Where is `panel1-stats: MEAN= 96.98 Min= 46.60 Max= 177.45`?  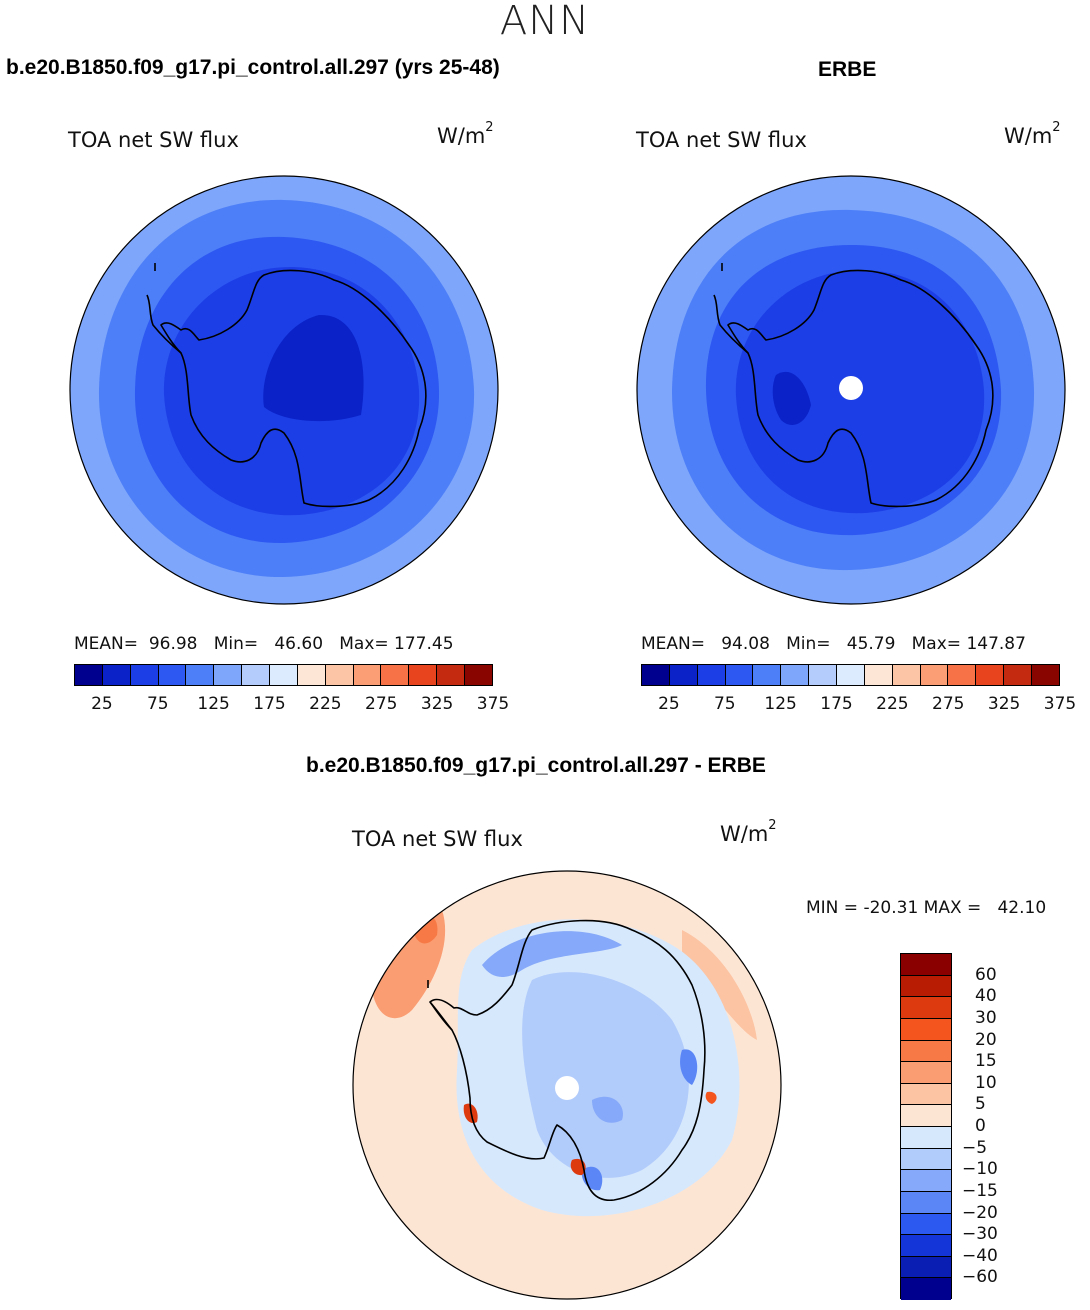 panel1-stats: MEAN= 96.98 Min= 46.60 Max= 177.45 is located at coordinates (264, 644).